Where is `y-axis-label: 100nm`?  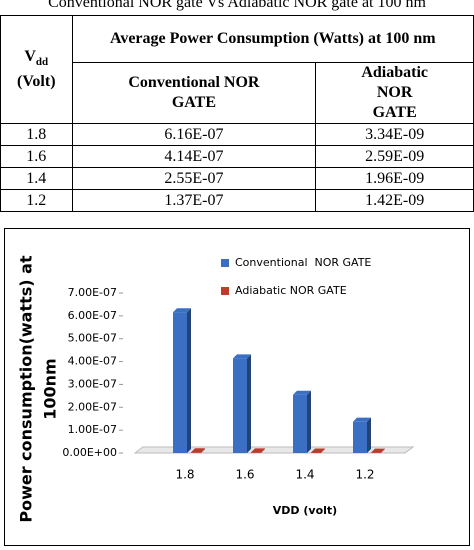
y-axis-label: 100nm is located at coordinates (50, 388).